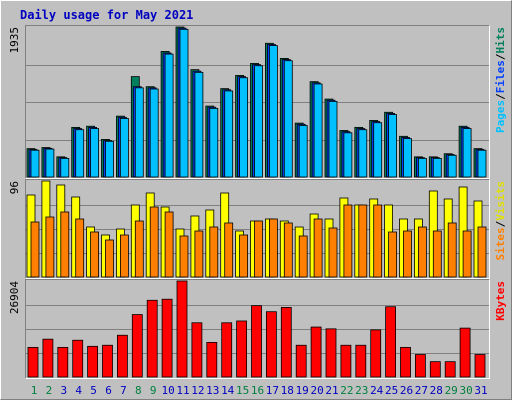  Describe the element at coordinates (480, 390) in the screenshot. I see `x-tick-label: 31` at that location.